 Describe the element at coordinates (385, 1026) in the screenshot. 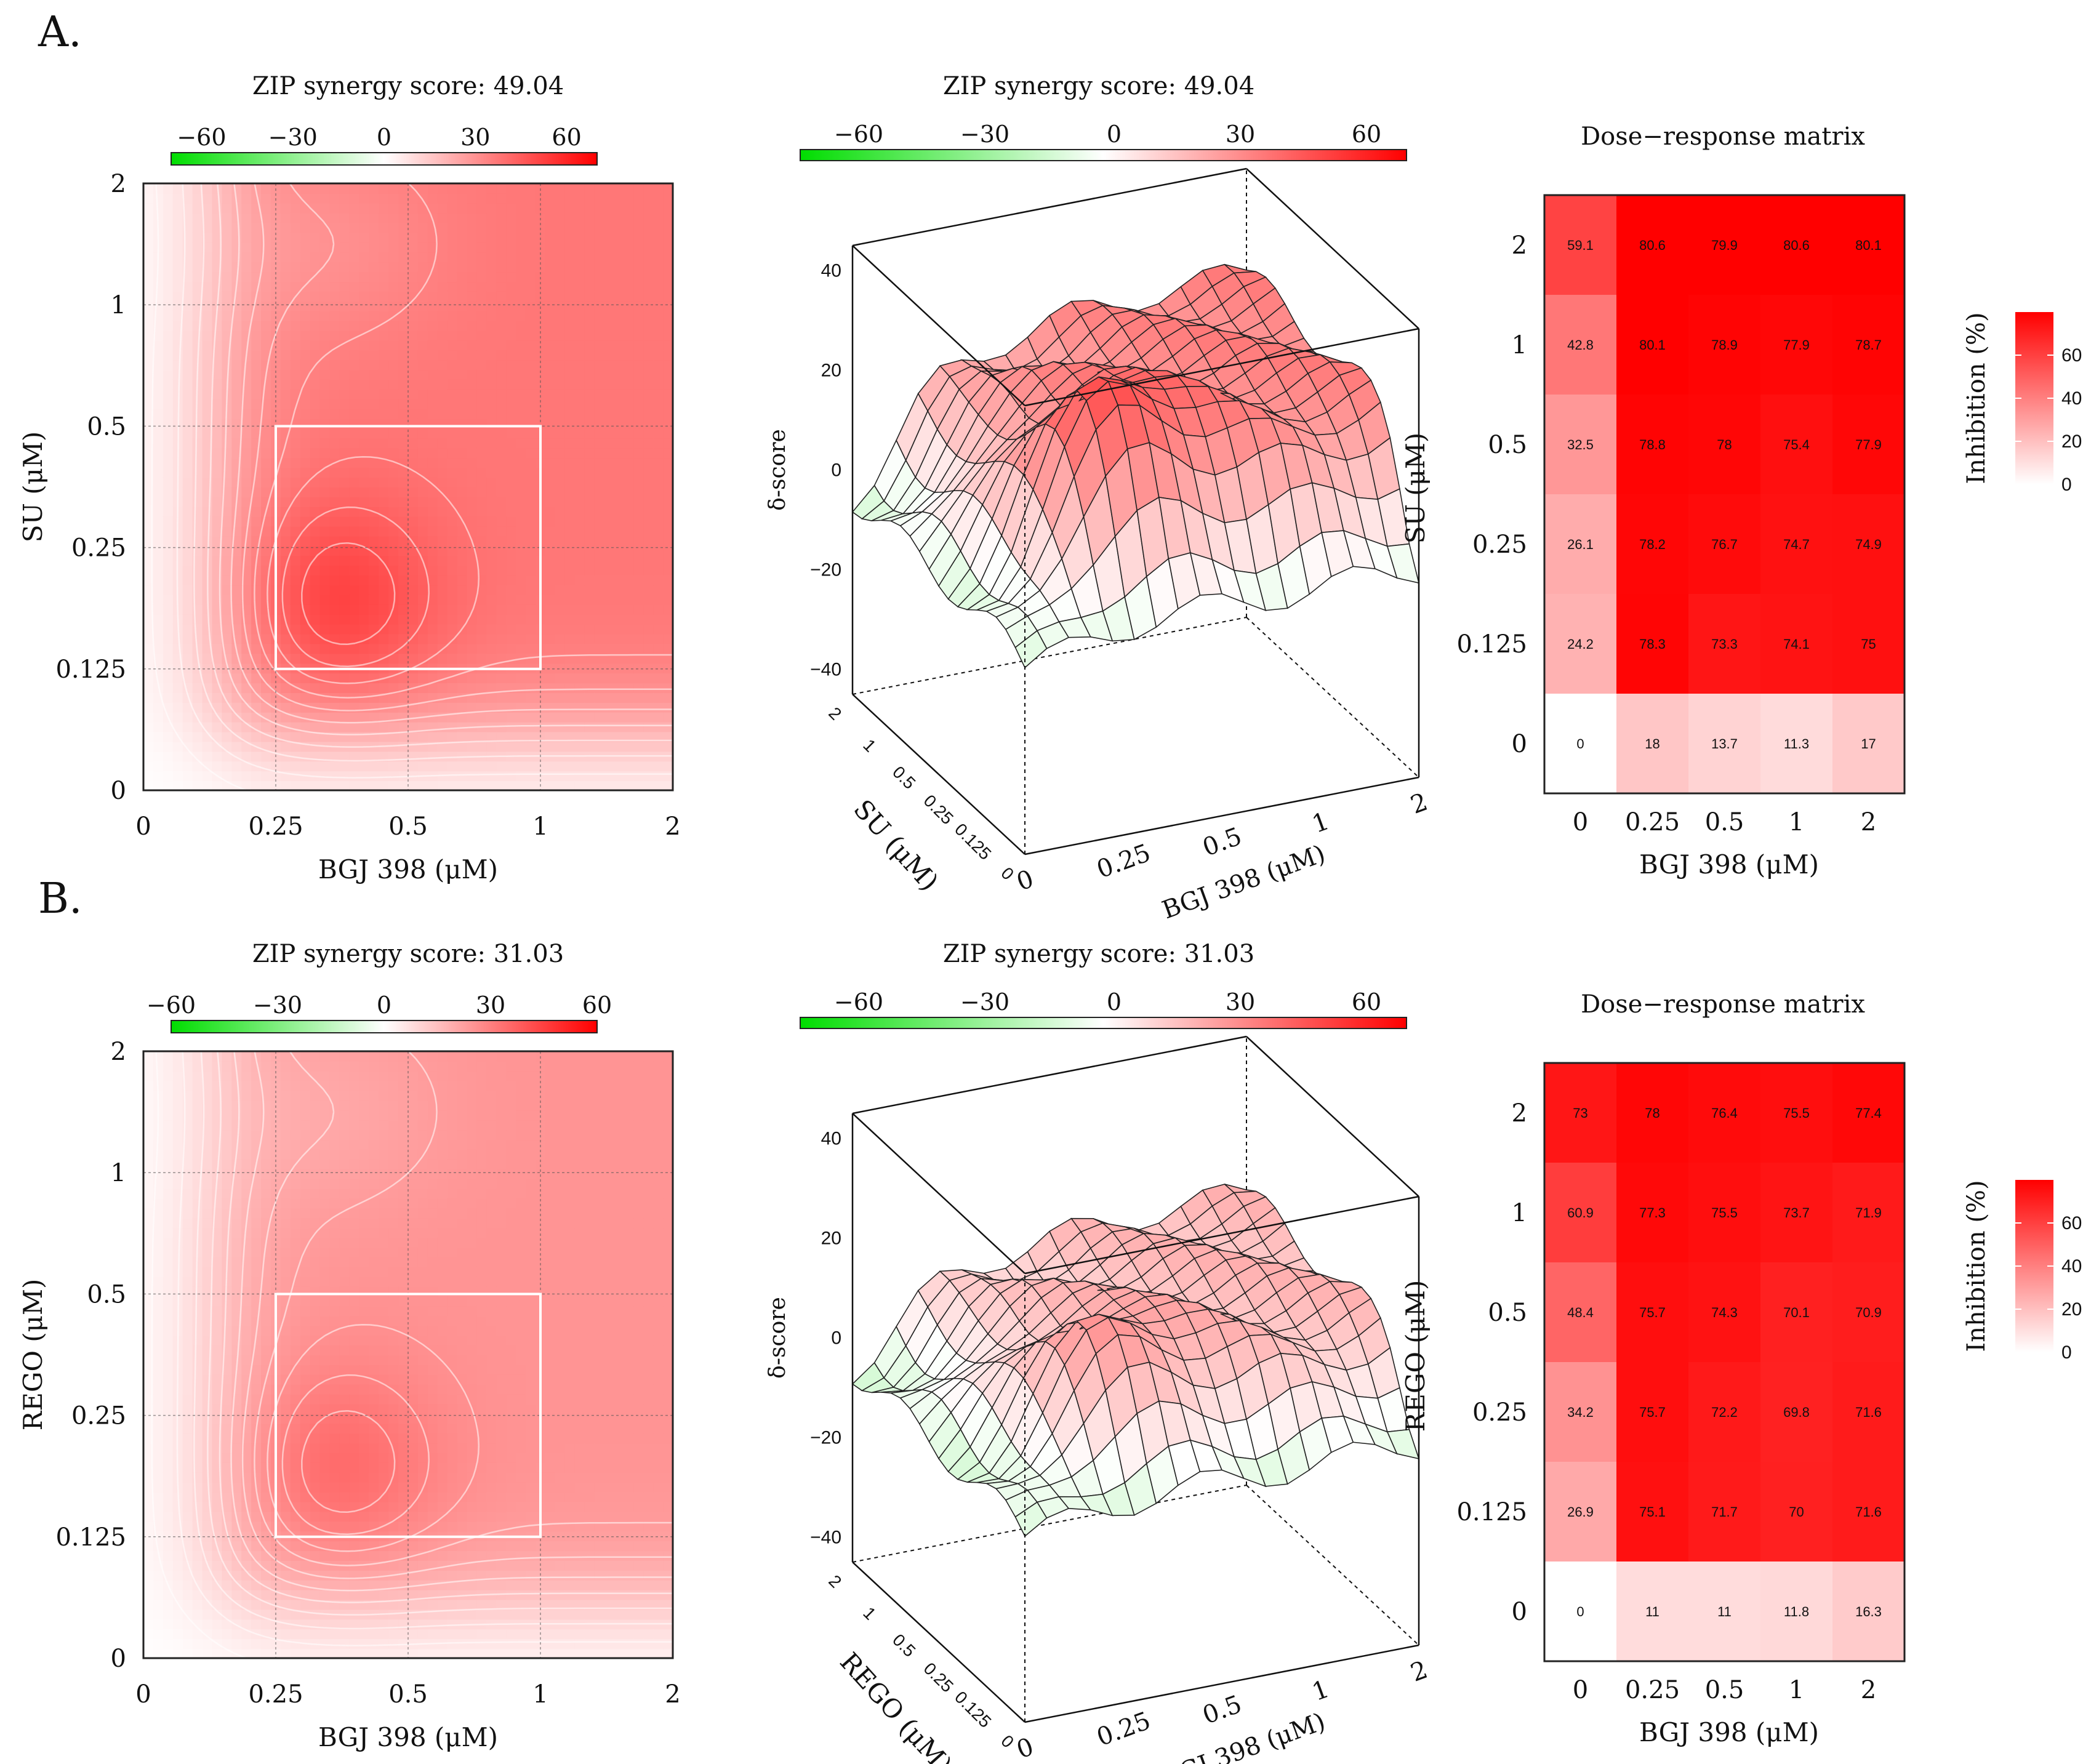

I see `contour-colorbar` at that location.